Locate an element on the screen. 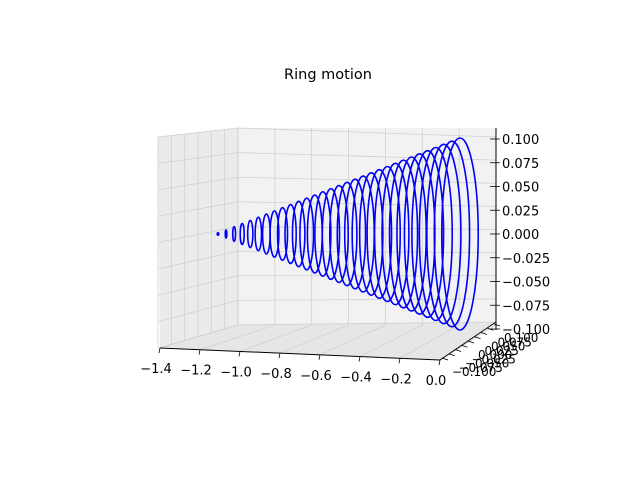 This screenshot has width=640, height=480. x-tick-label: −1.0 is located at coordinates (236, 372).